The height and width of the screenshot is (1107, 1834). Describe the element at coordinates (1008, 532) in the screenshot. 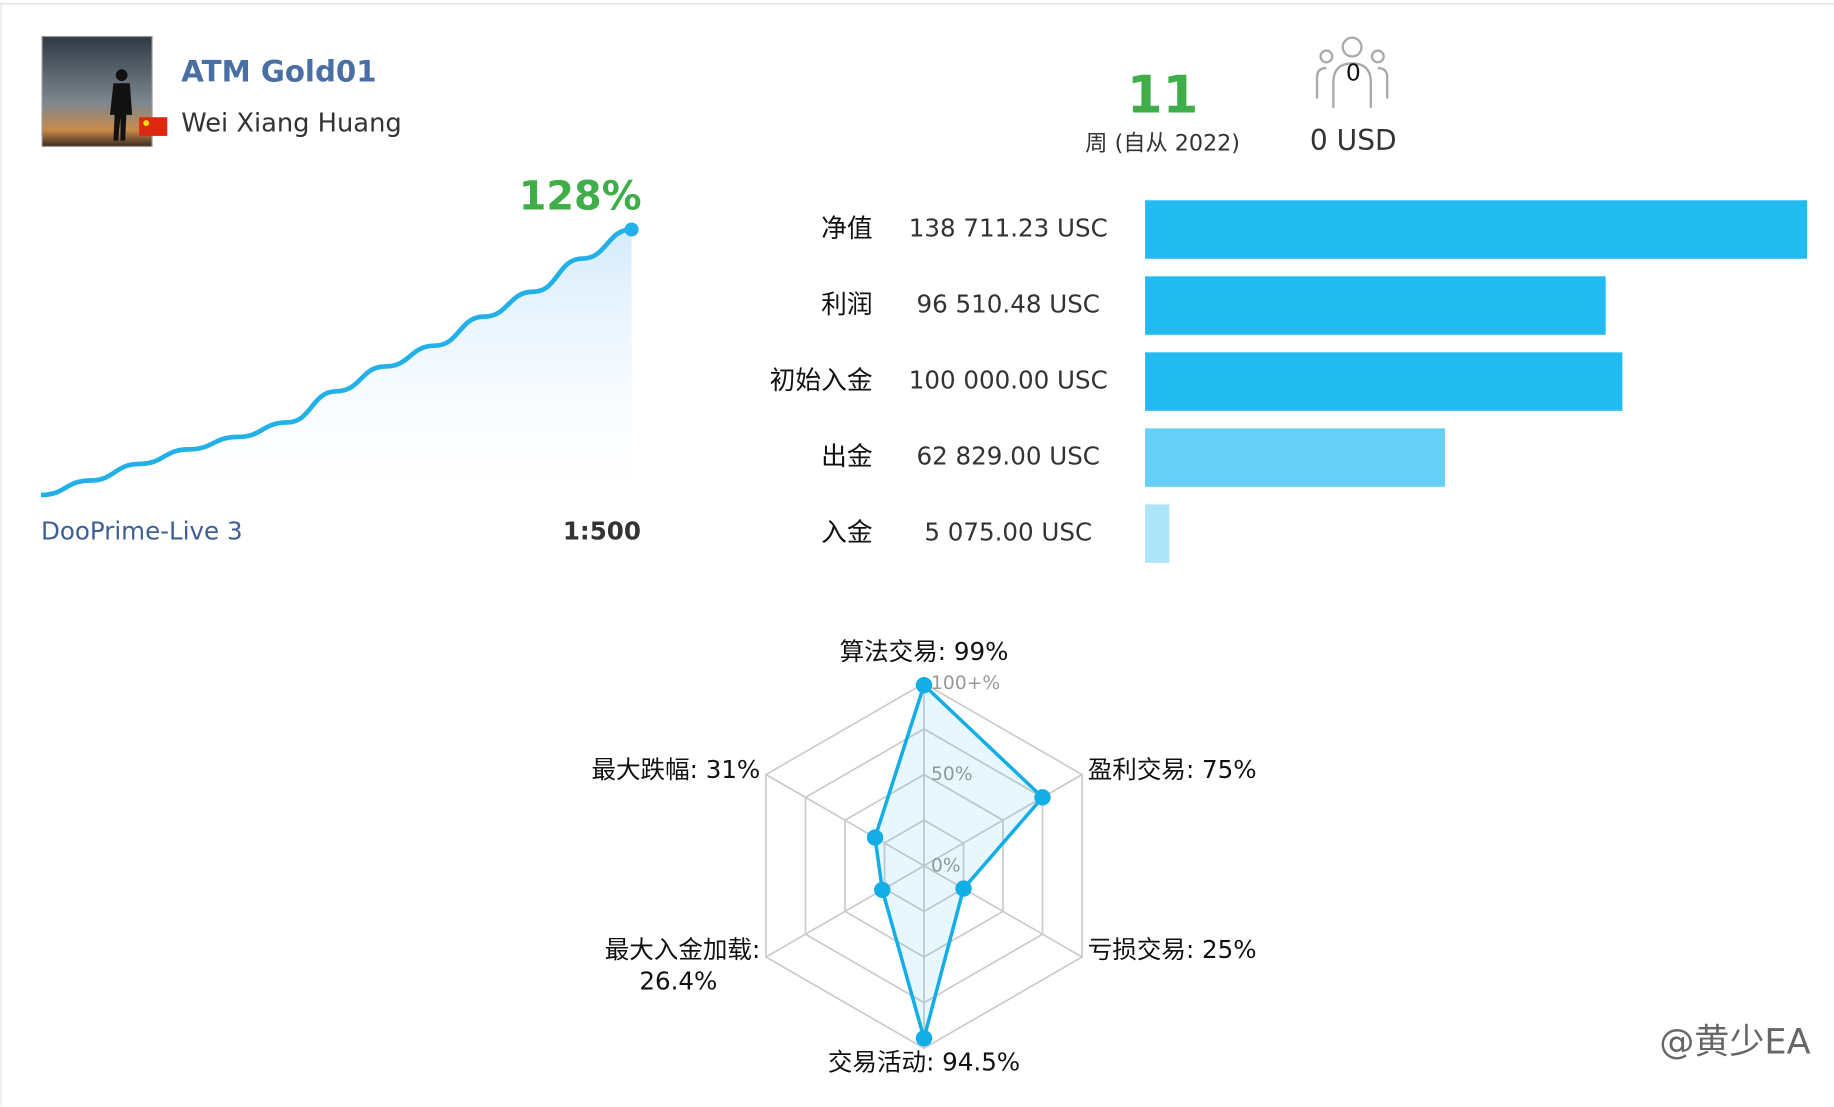

I see `bar-value-label: 5 075.00 USC` at that location.